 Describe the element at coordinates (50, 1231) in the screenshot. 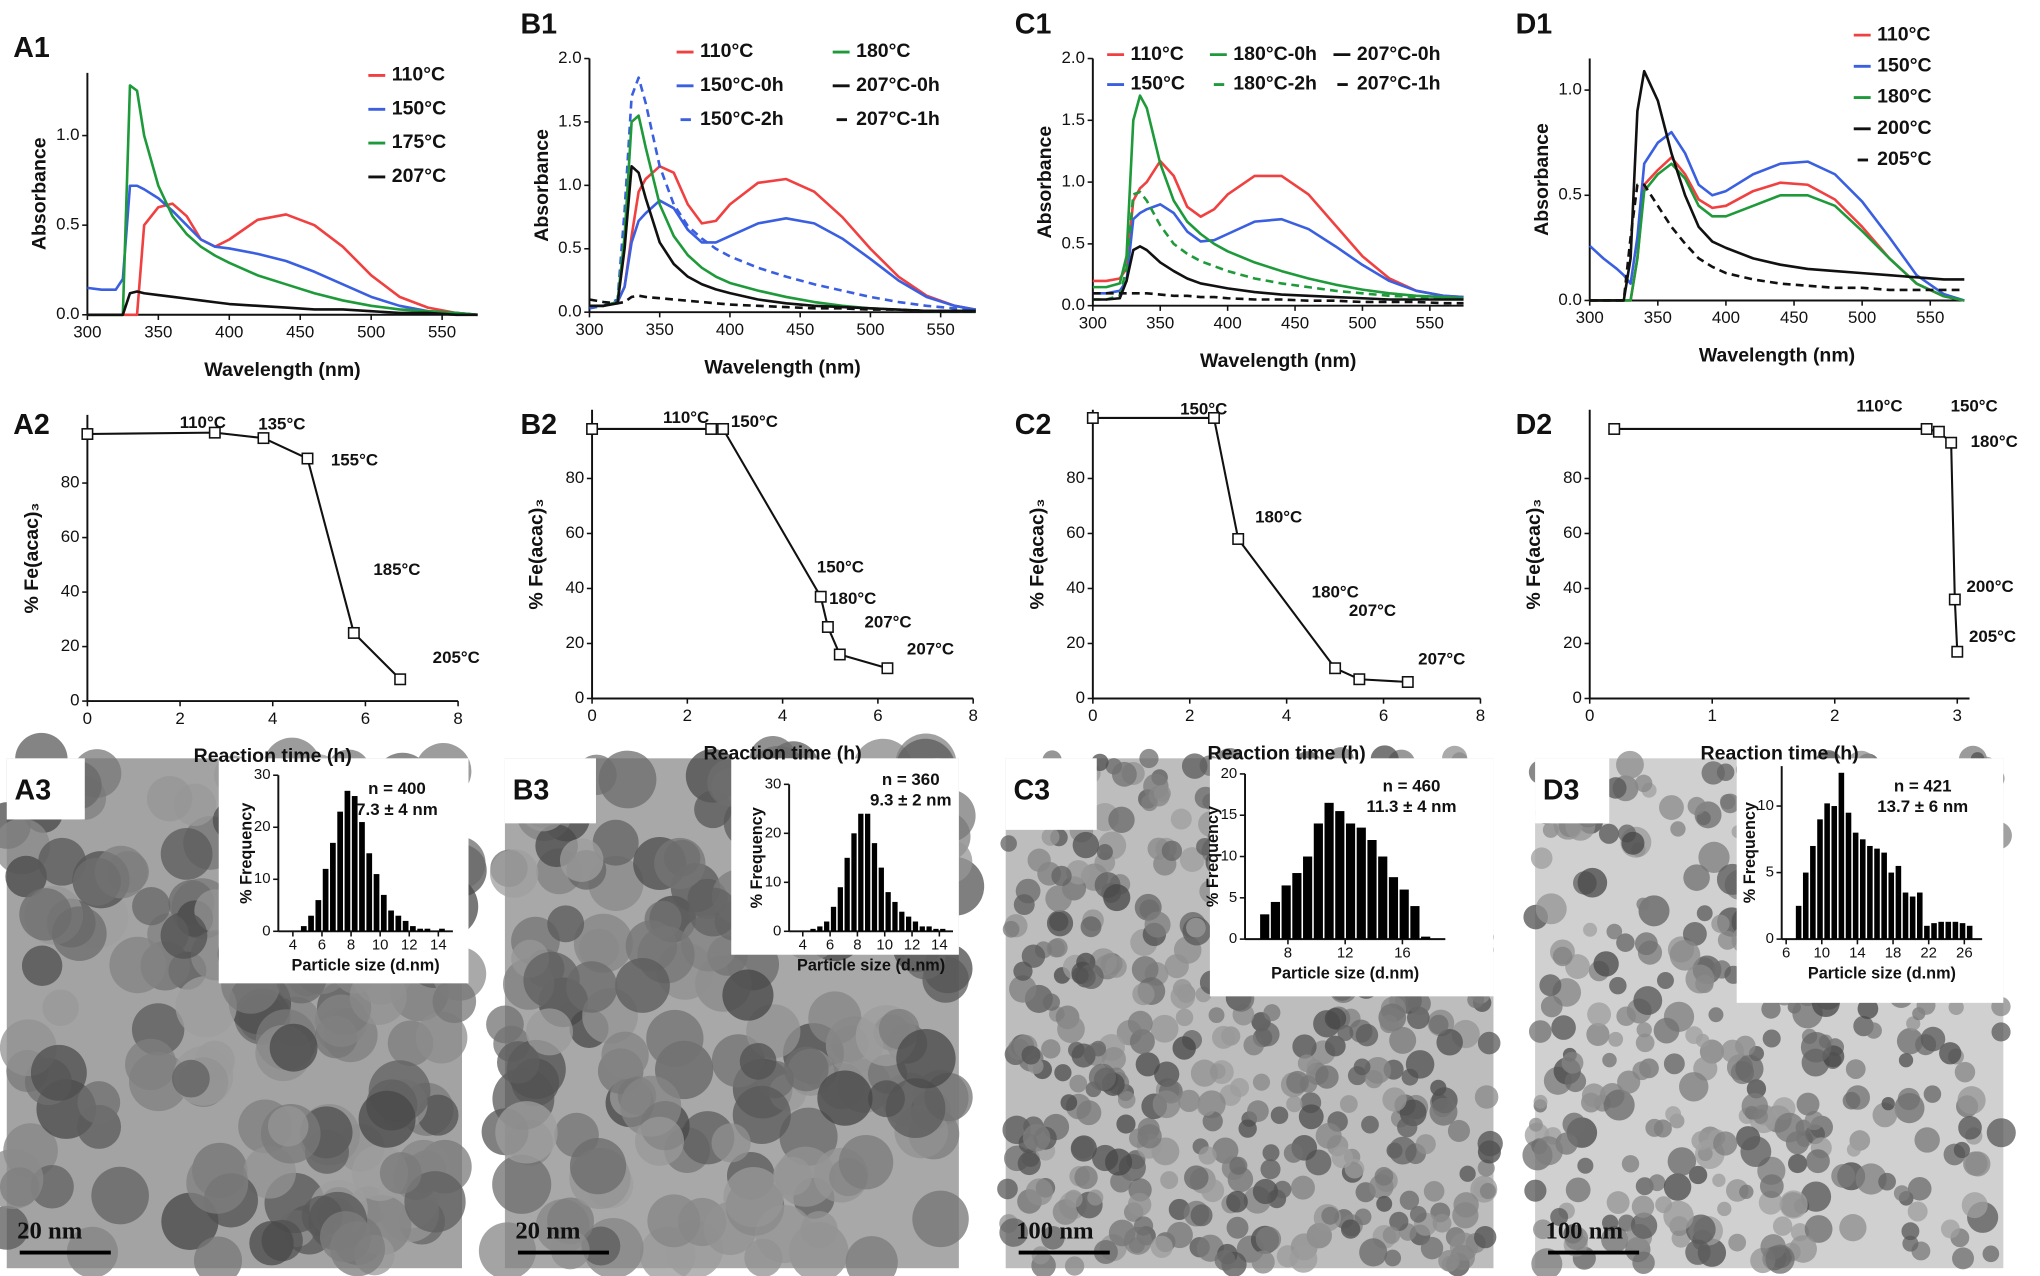

I see `scale-label: 20 nm` at that location.